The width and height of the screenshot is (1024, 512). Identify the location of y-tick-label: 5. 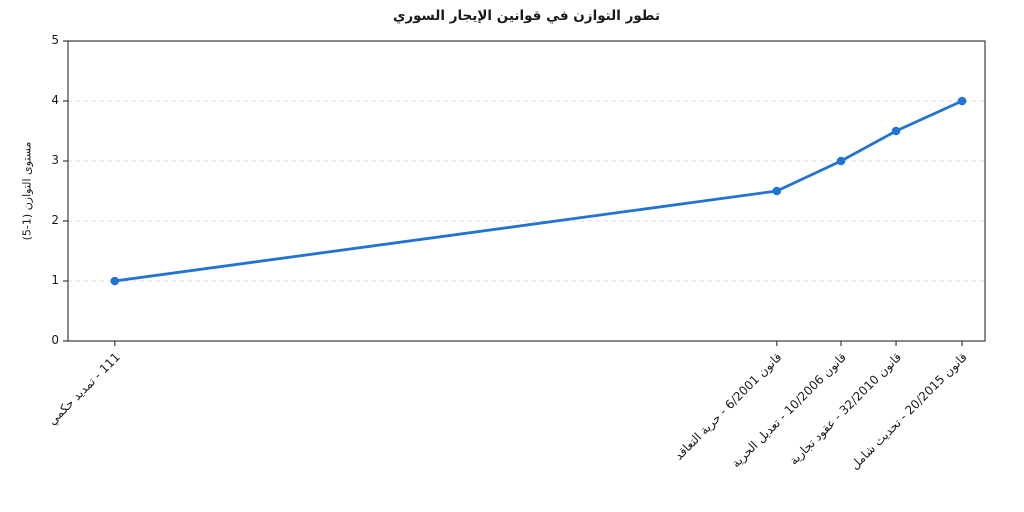
(55, 40).